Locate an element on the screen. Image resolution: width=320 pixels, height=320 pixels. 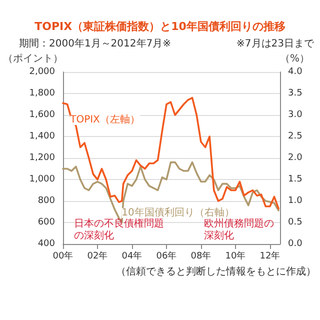
x-tick-label: 06年 is located at coordinates (166, 256).